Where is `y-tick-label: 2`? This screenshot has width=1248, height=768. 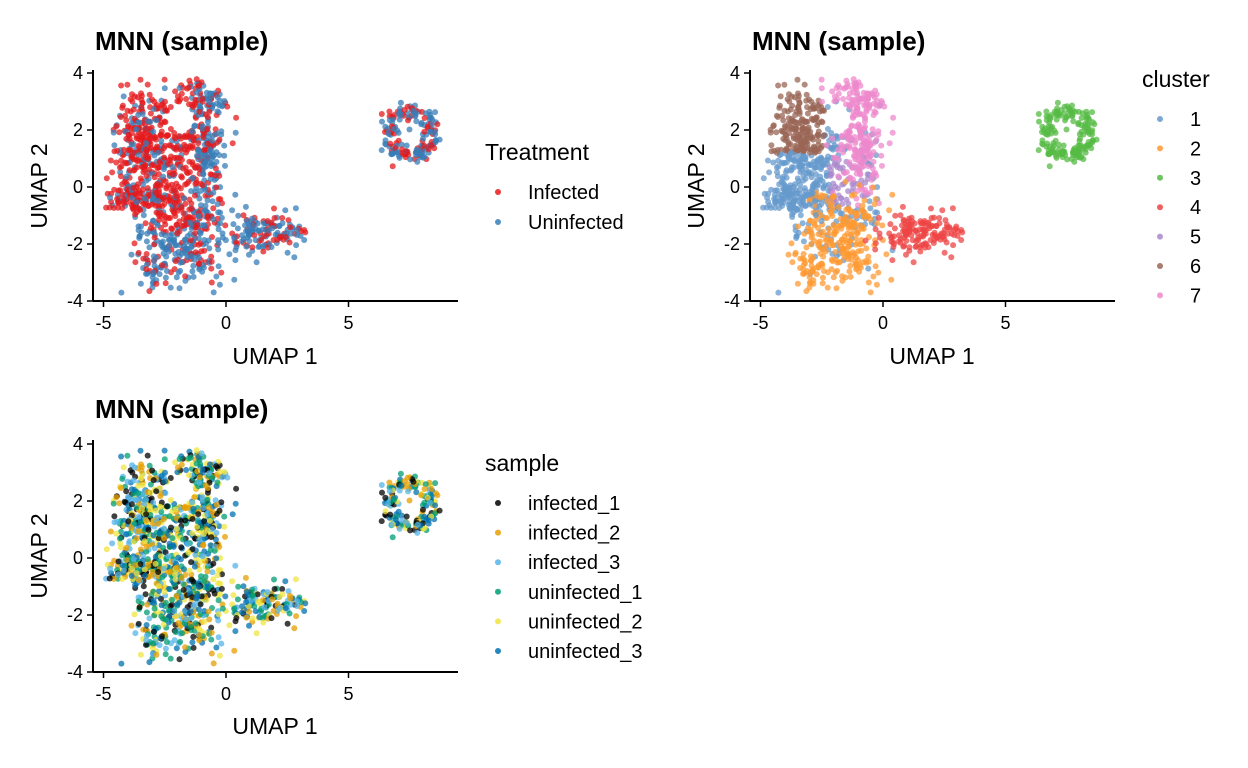 y-tick-label: 2 is located at coordinates (78, 130).